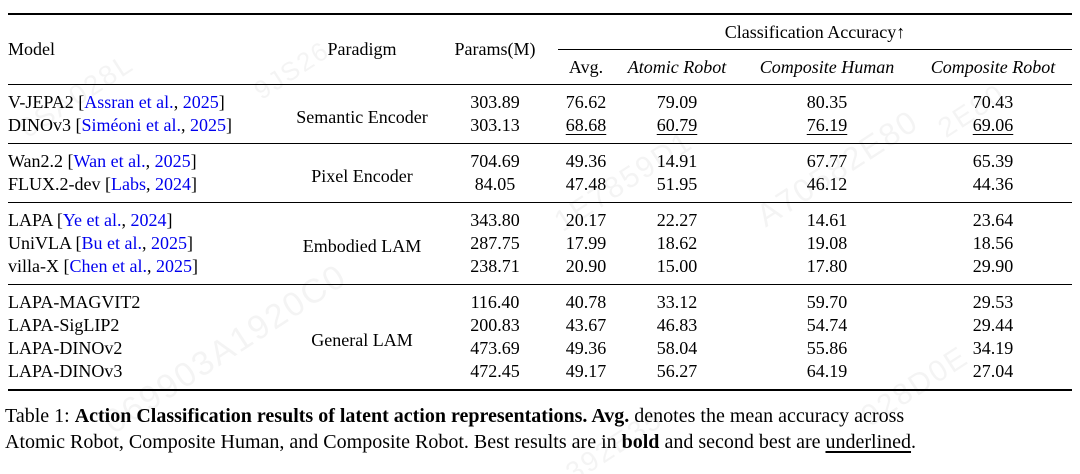 The height and width of the screenshot is (474, 1080). I want to click on composite-robot-cell: 29.53, so click(993, 299).